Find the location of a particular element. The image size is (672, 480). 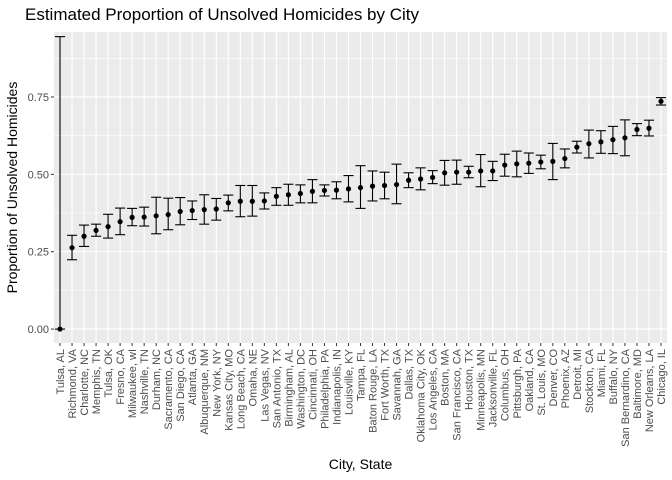

x-tick-label: Birmingham, AL is located at coordinates (289, 388).